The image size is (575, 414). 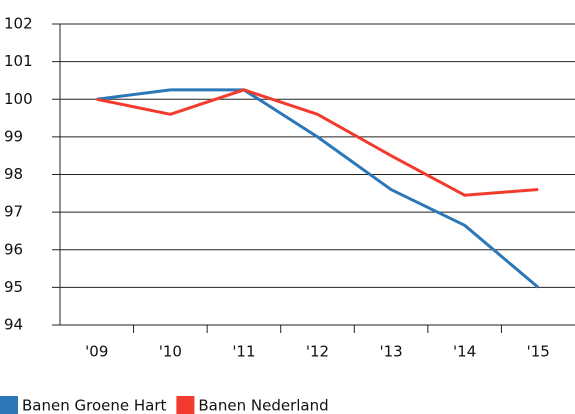 What do you see at coordinates (464, 352) in the screenshot?
I see `x-tick-label: '14` at bounding box center [464, 352].